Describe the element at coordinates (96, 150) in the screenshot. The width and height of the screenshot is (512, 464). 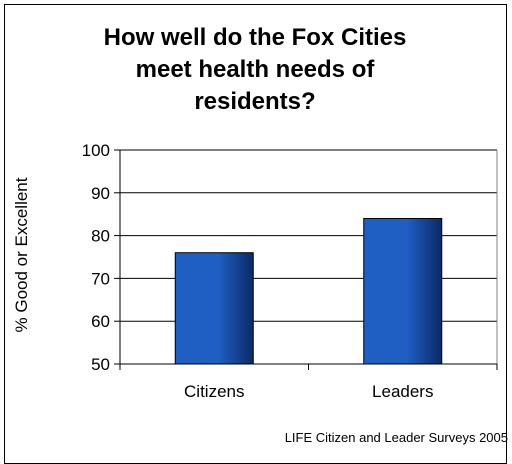
I see `y-tick-label: 100` at that location.